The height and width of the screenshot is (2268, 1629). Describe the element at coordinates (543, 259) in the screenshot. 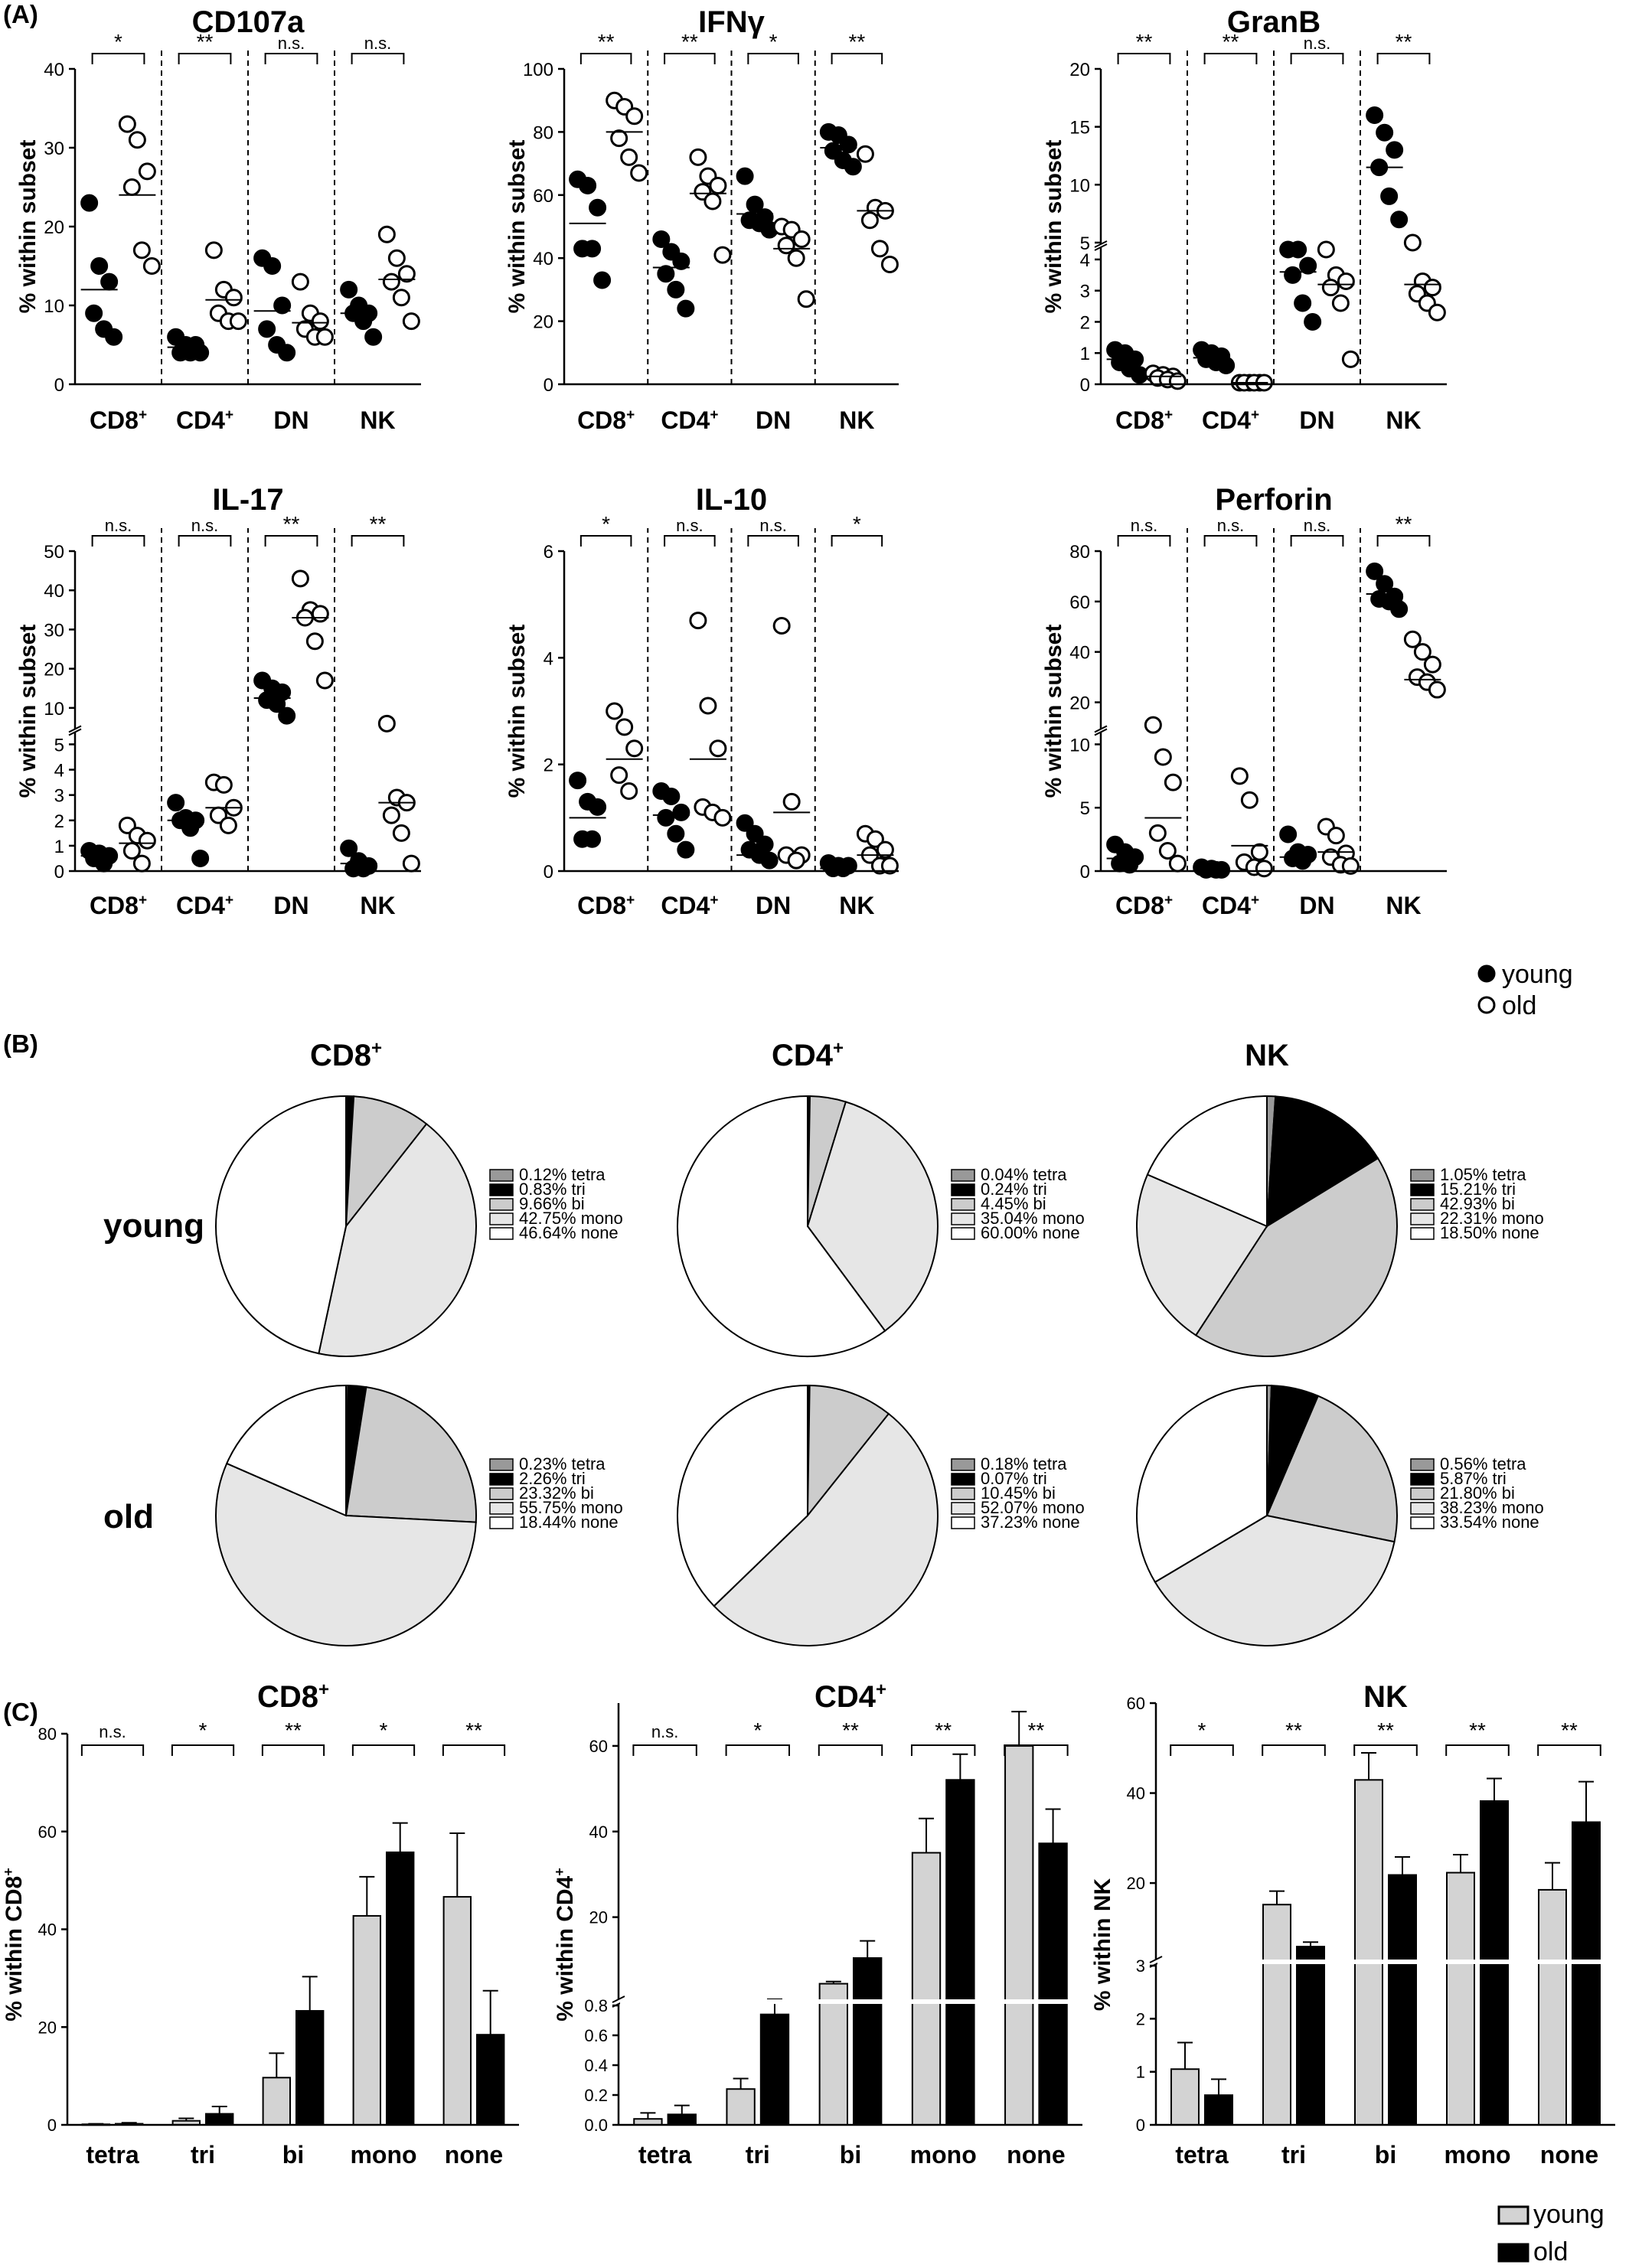

I see `y-tick-label: 40` at that location.